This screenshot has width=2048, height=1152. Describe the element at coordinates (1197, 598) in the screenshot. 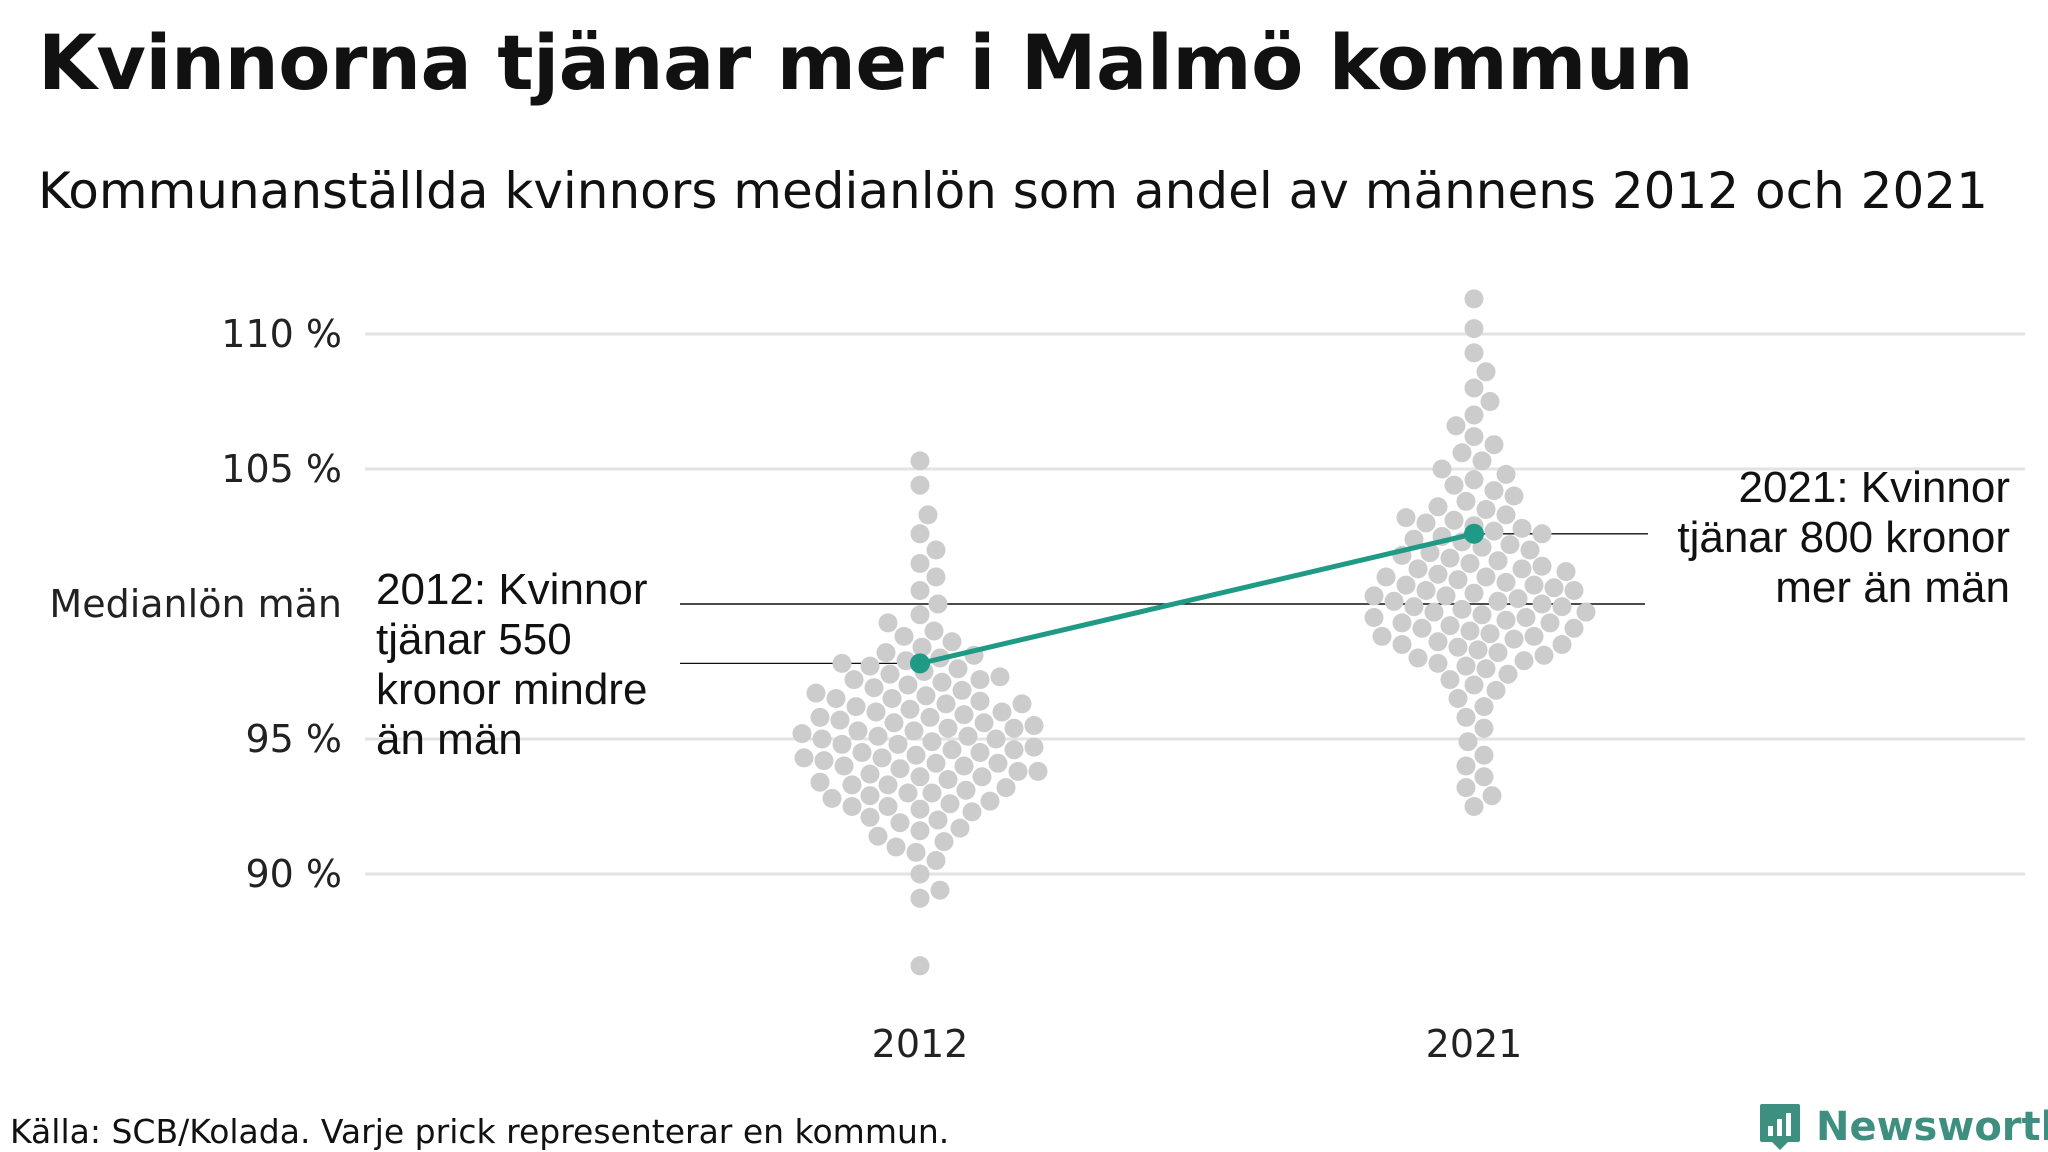

I see `malmo-trend-line` at that location.